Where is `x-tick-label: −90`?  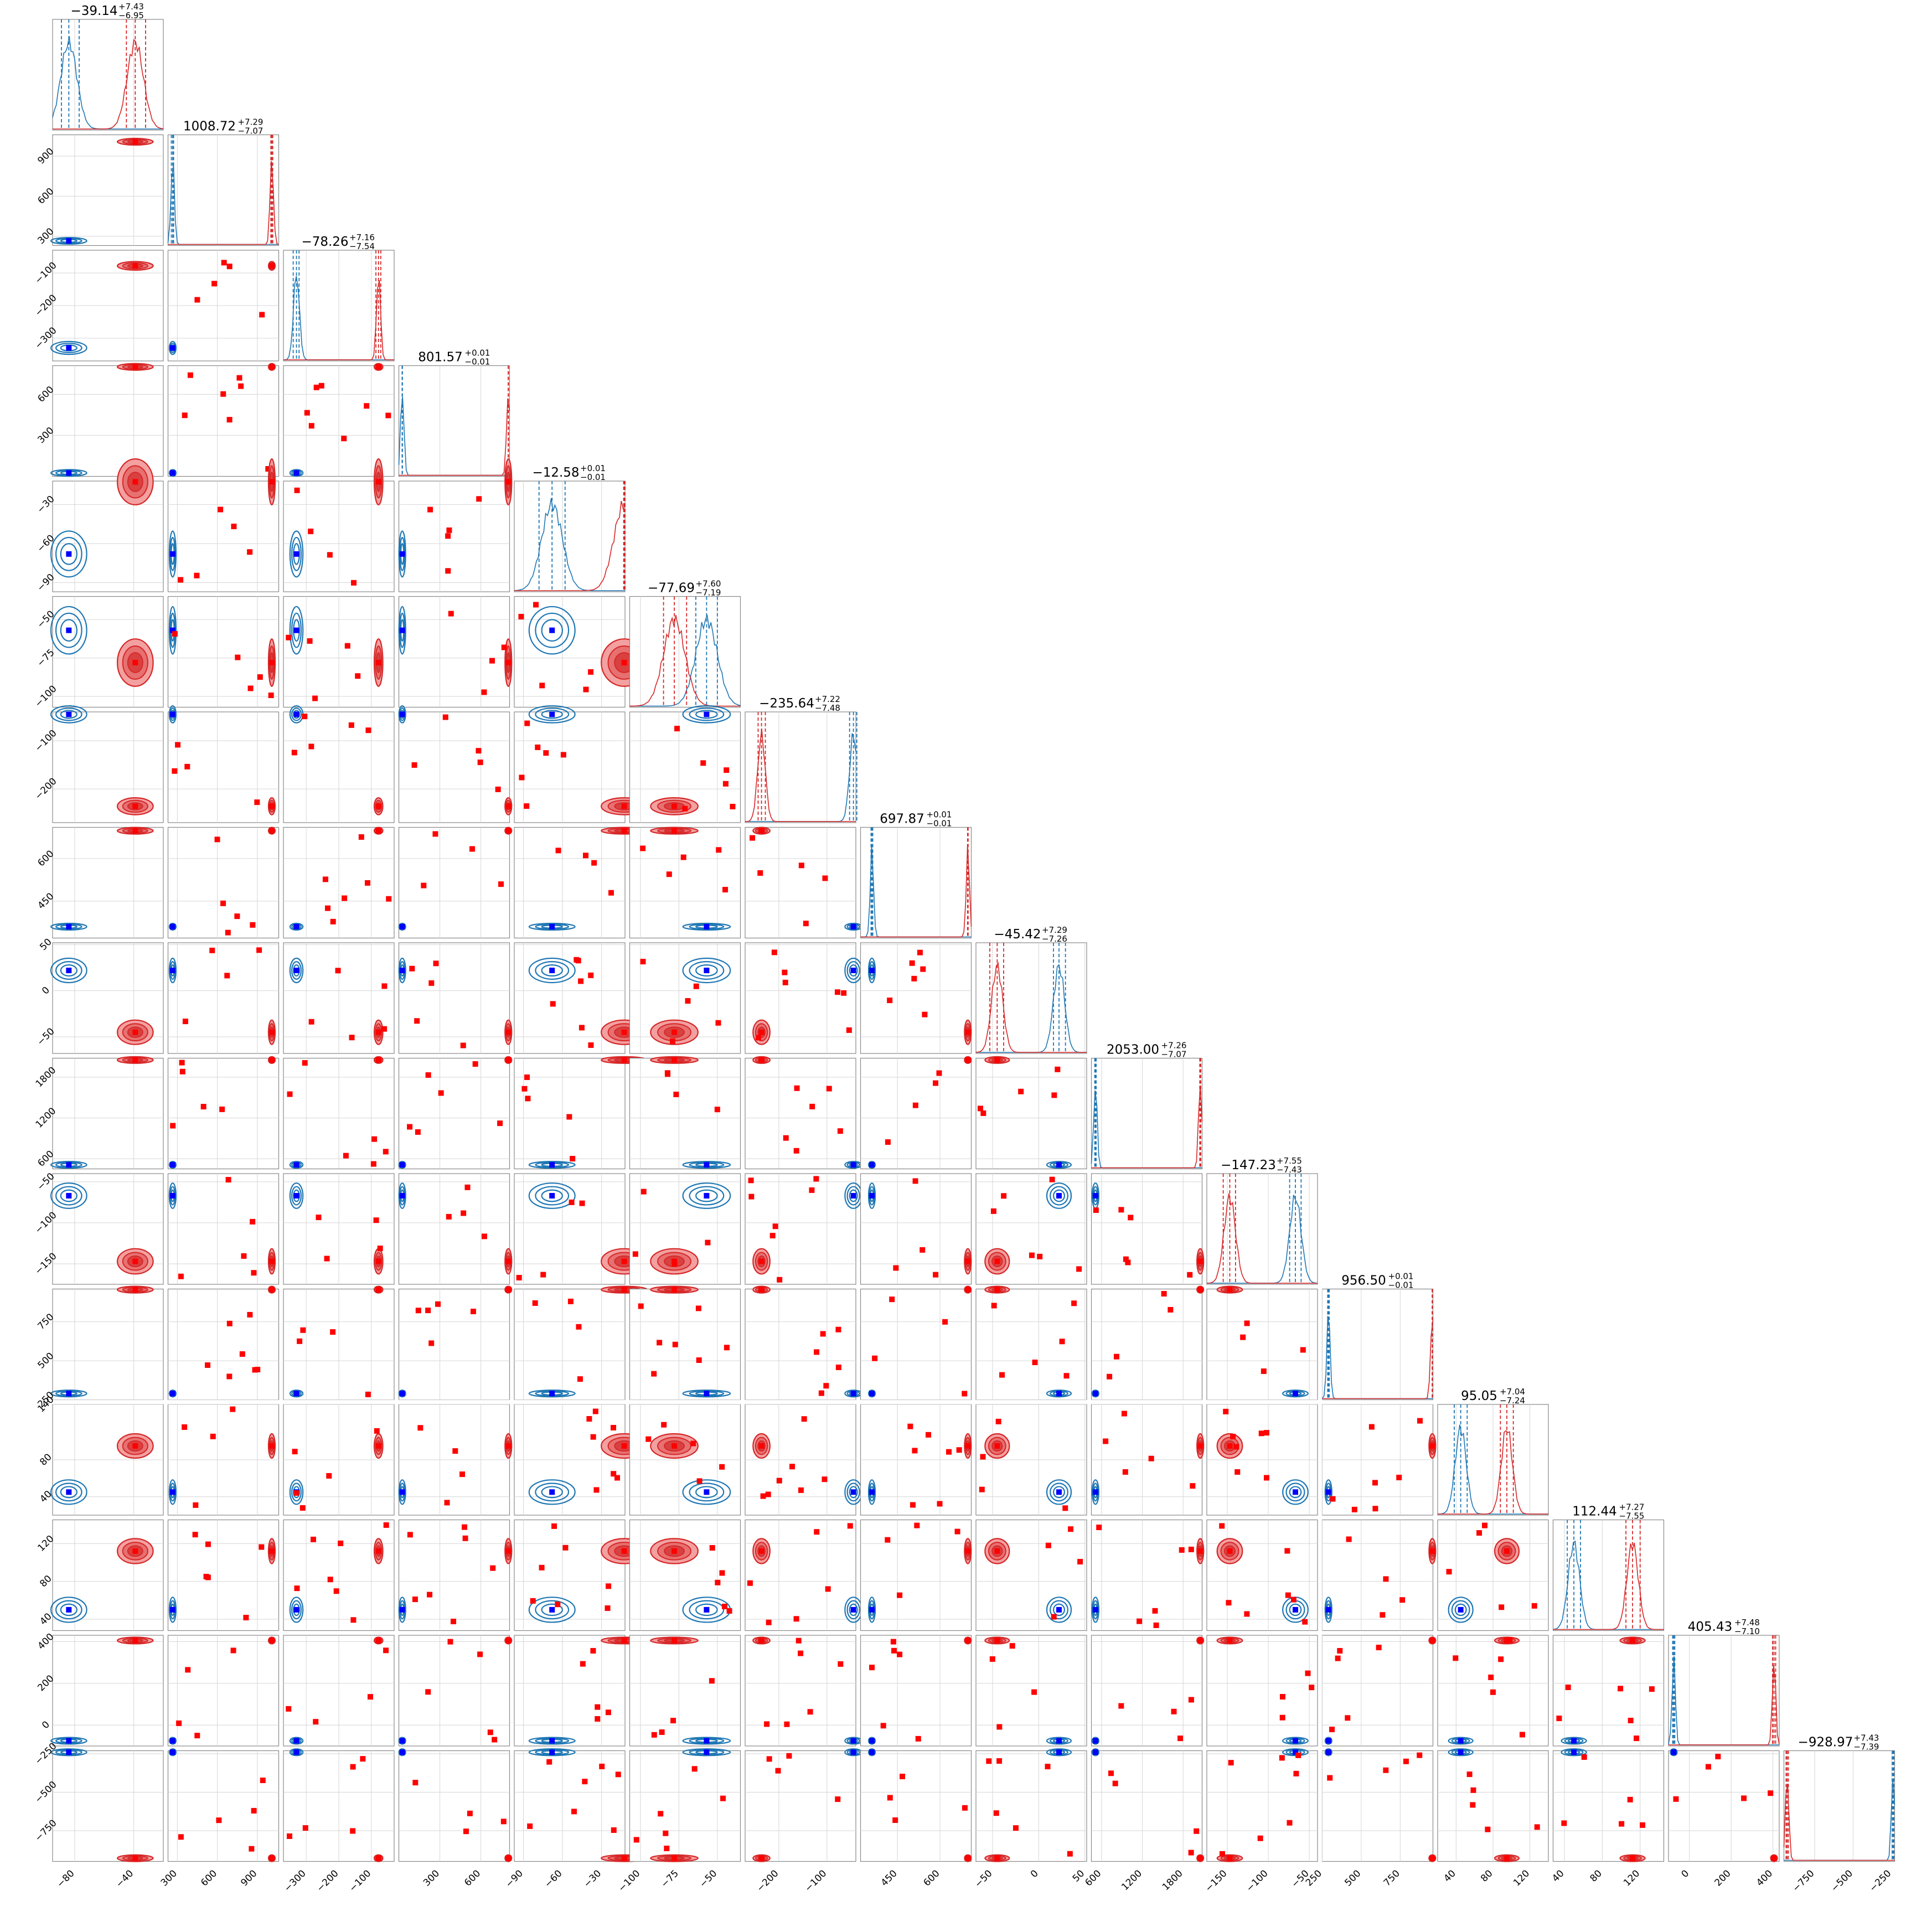
x-tick-label: −90 is located at coordinates (514, 1879).